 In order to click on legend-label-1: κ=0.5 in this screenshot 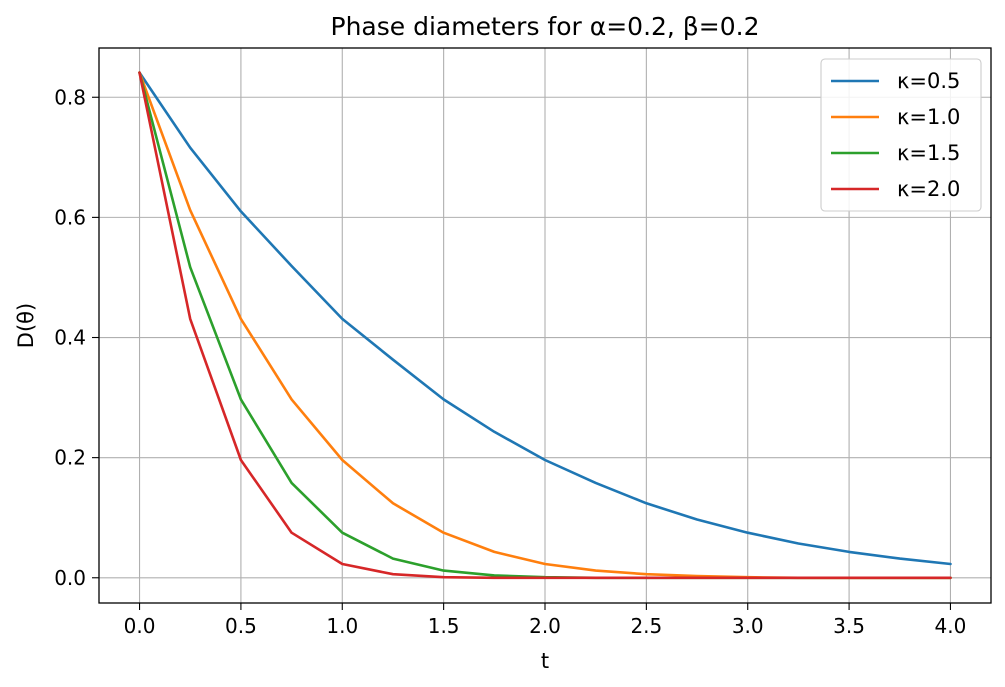, I will do `click(928, 81)`.